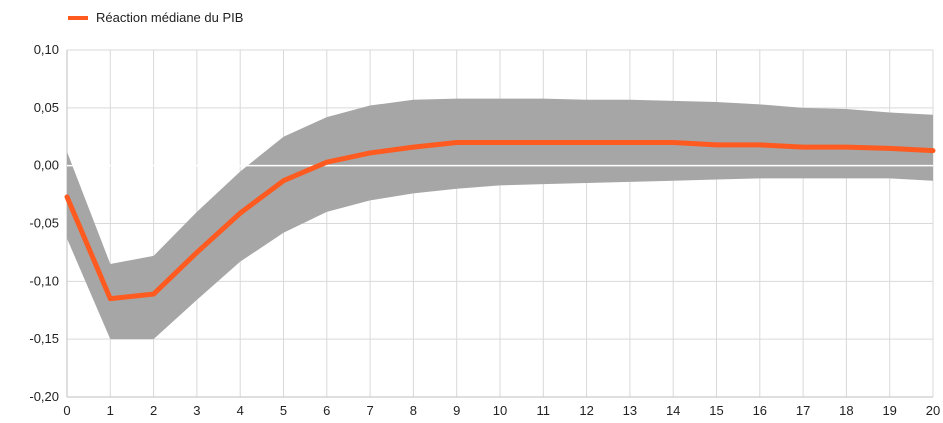 The image size is (943, 423). Describe the element at coordinates (46, 49) in the screenshot. I see `y-tick-label: 0,10` at that location.